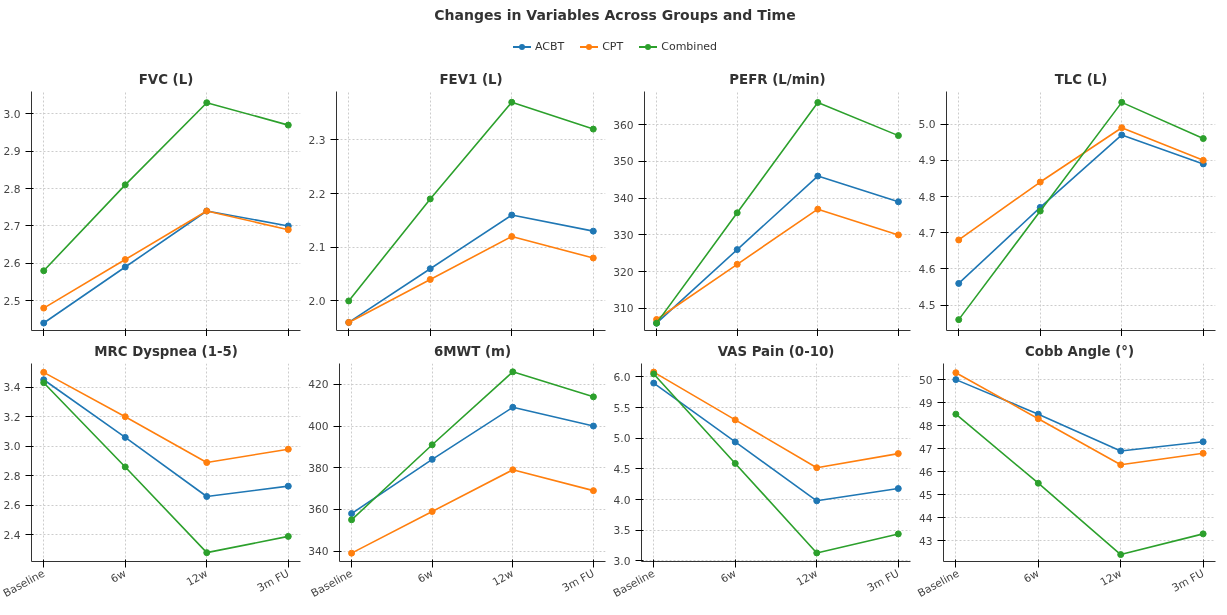 This screenshot has height=615, width=1227. I want to click on y-tick-label: 47, so click(925, 449).